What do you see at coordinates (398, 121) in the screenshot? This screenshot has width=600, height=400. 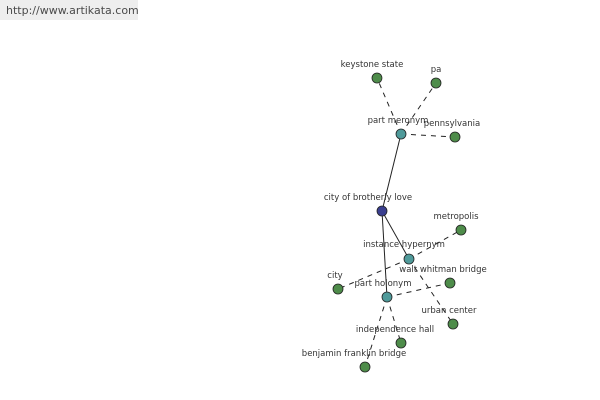 I see `node-label: part meronym` at bounding box center [398, 121].